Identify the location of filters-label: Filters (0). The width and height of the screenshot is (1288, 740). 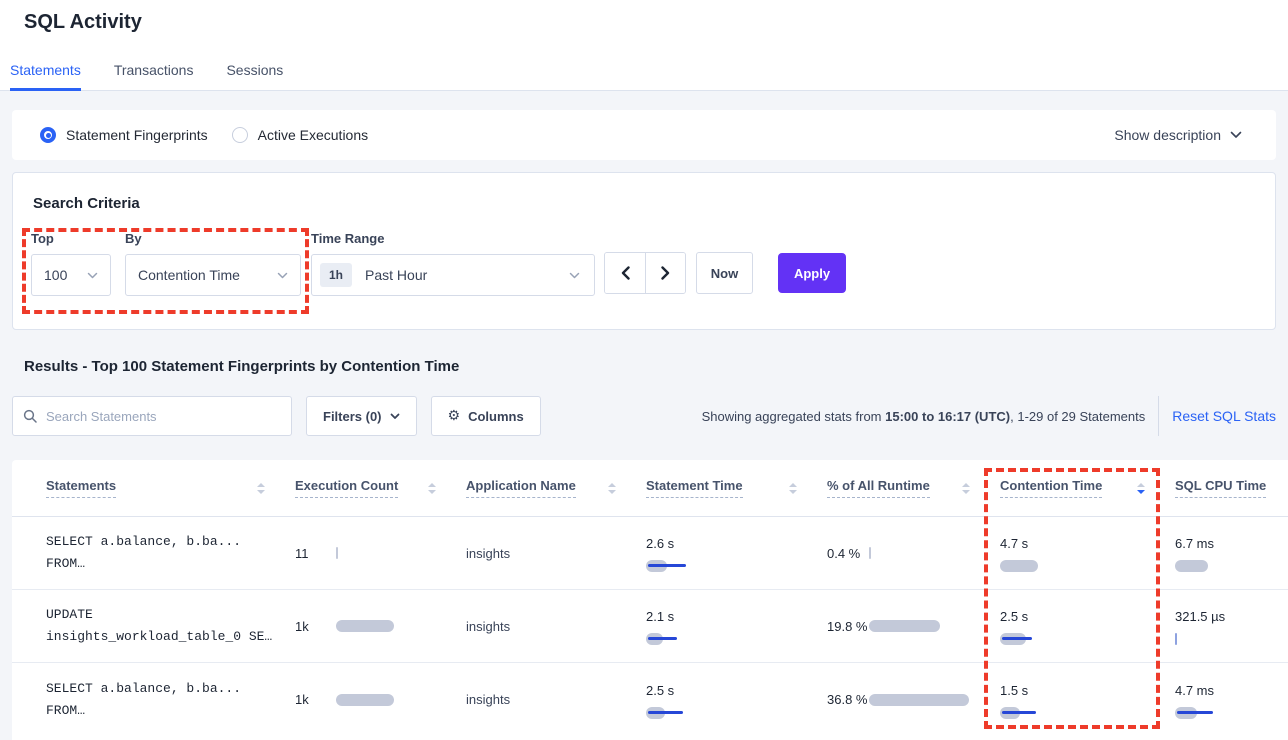
(352, 416).